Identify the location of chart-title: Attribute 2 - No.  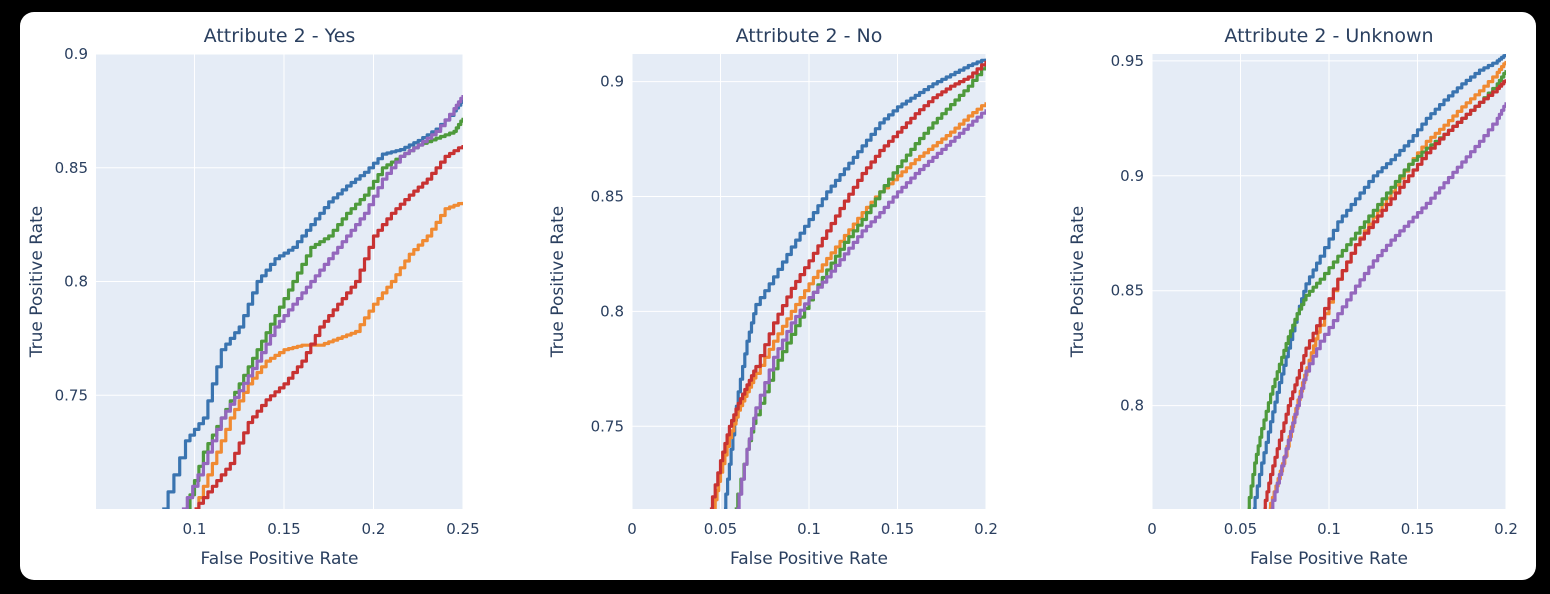
(809, 36).